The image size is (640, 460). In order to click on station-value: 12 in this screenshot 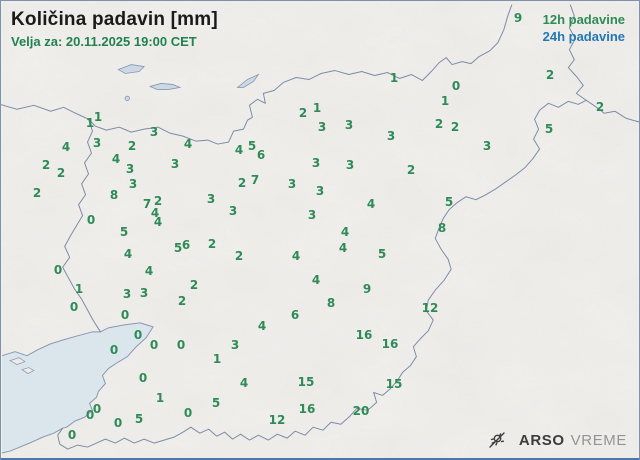, I will do `click(277, 420)`.